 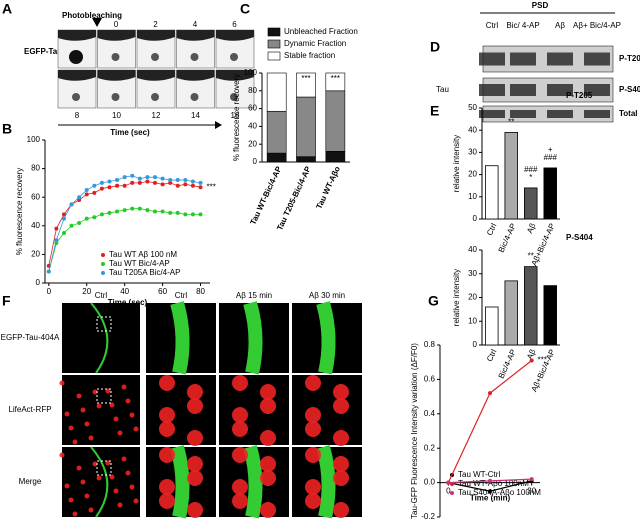 I want to click on label: 100, so click(x=34, y=139).